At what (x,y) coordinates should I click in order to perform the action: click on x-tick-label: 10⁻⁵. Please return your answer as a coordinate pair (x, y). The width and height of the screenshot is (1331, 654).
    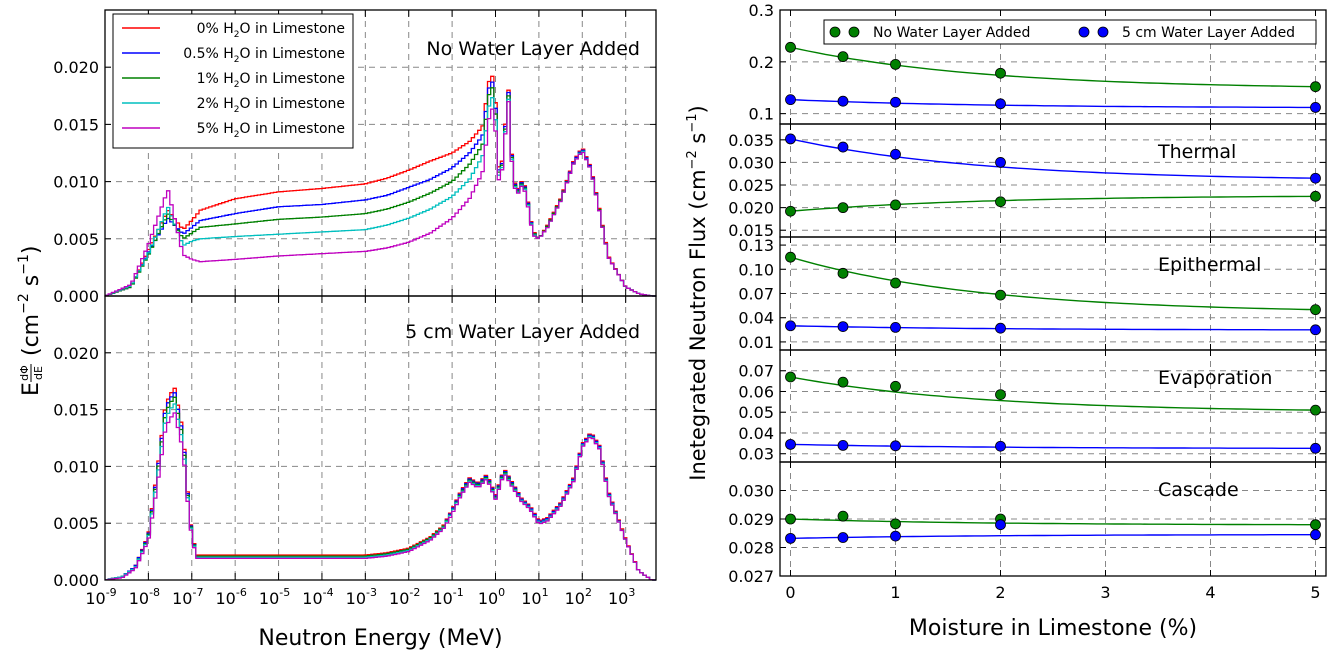
    Looking at the image, I should click on (274, 597).